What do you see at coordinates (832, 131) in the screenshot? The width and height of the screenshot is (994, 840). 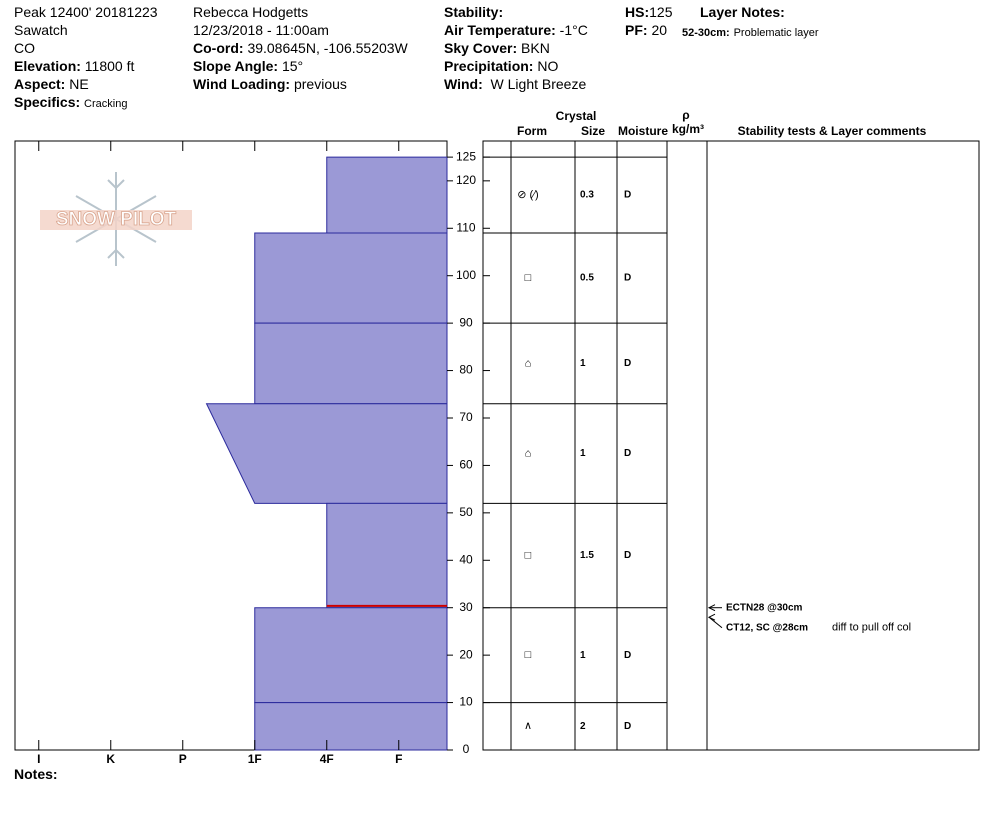 I see `column-header: Stability tests & Layer comments` at bounding box center [832, 131].